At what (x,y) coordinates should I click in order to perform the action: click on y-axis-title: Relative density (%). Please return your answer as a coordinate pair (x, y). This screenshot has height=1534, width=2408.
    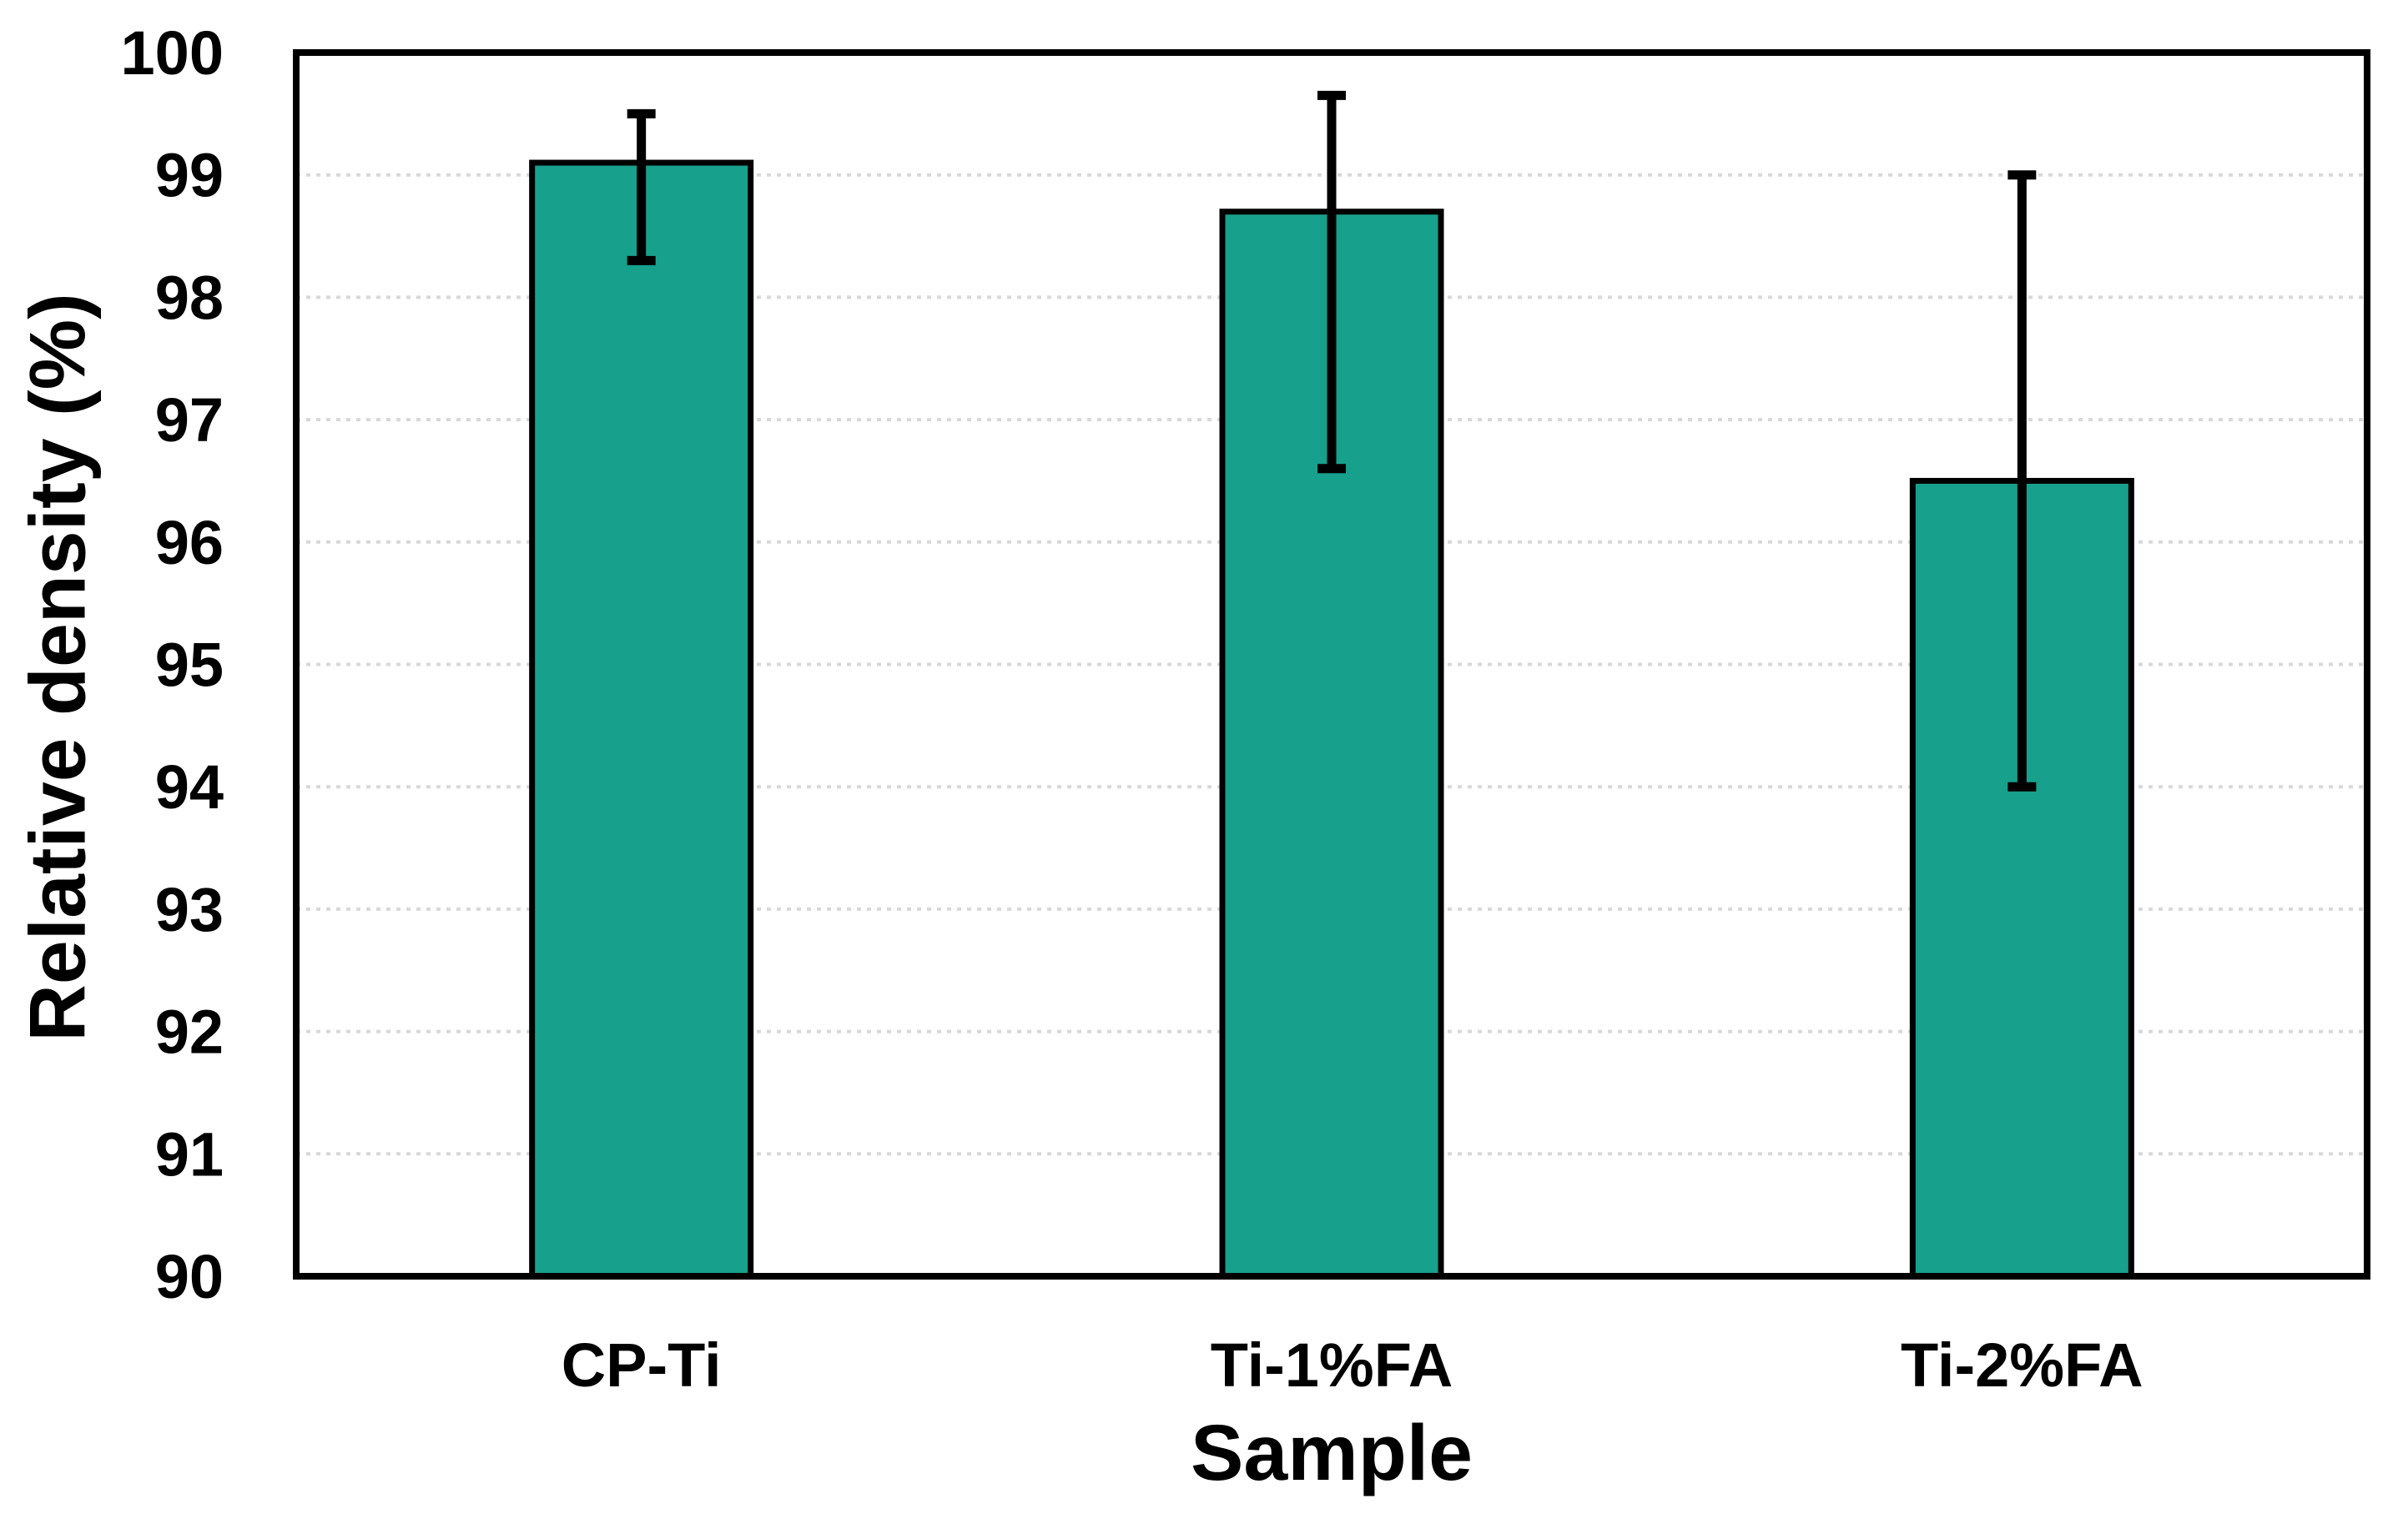
    Looking at the image, I should click on (58, 667).